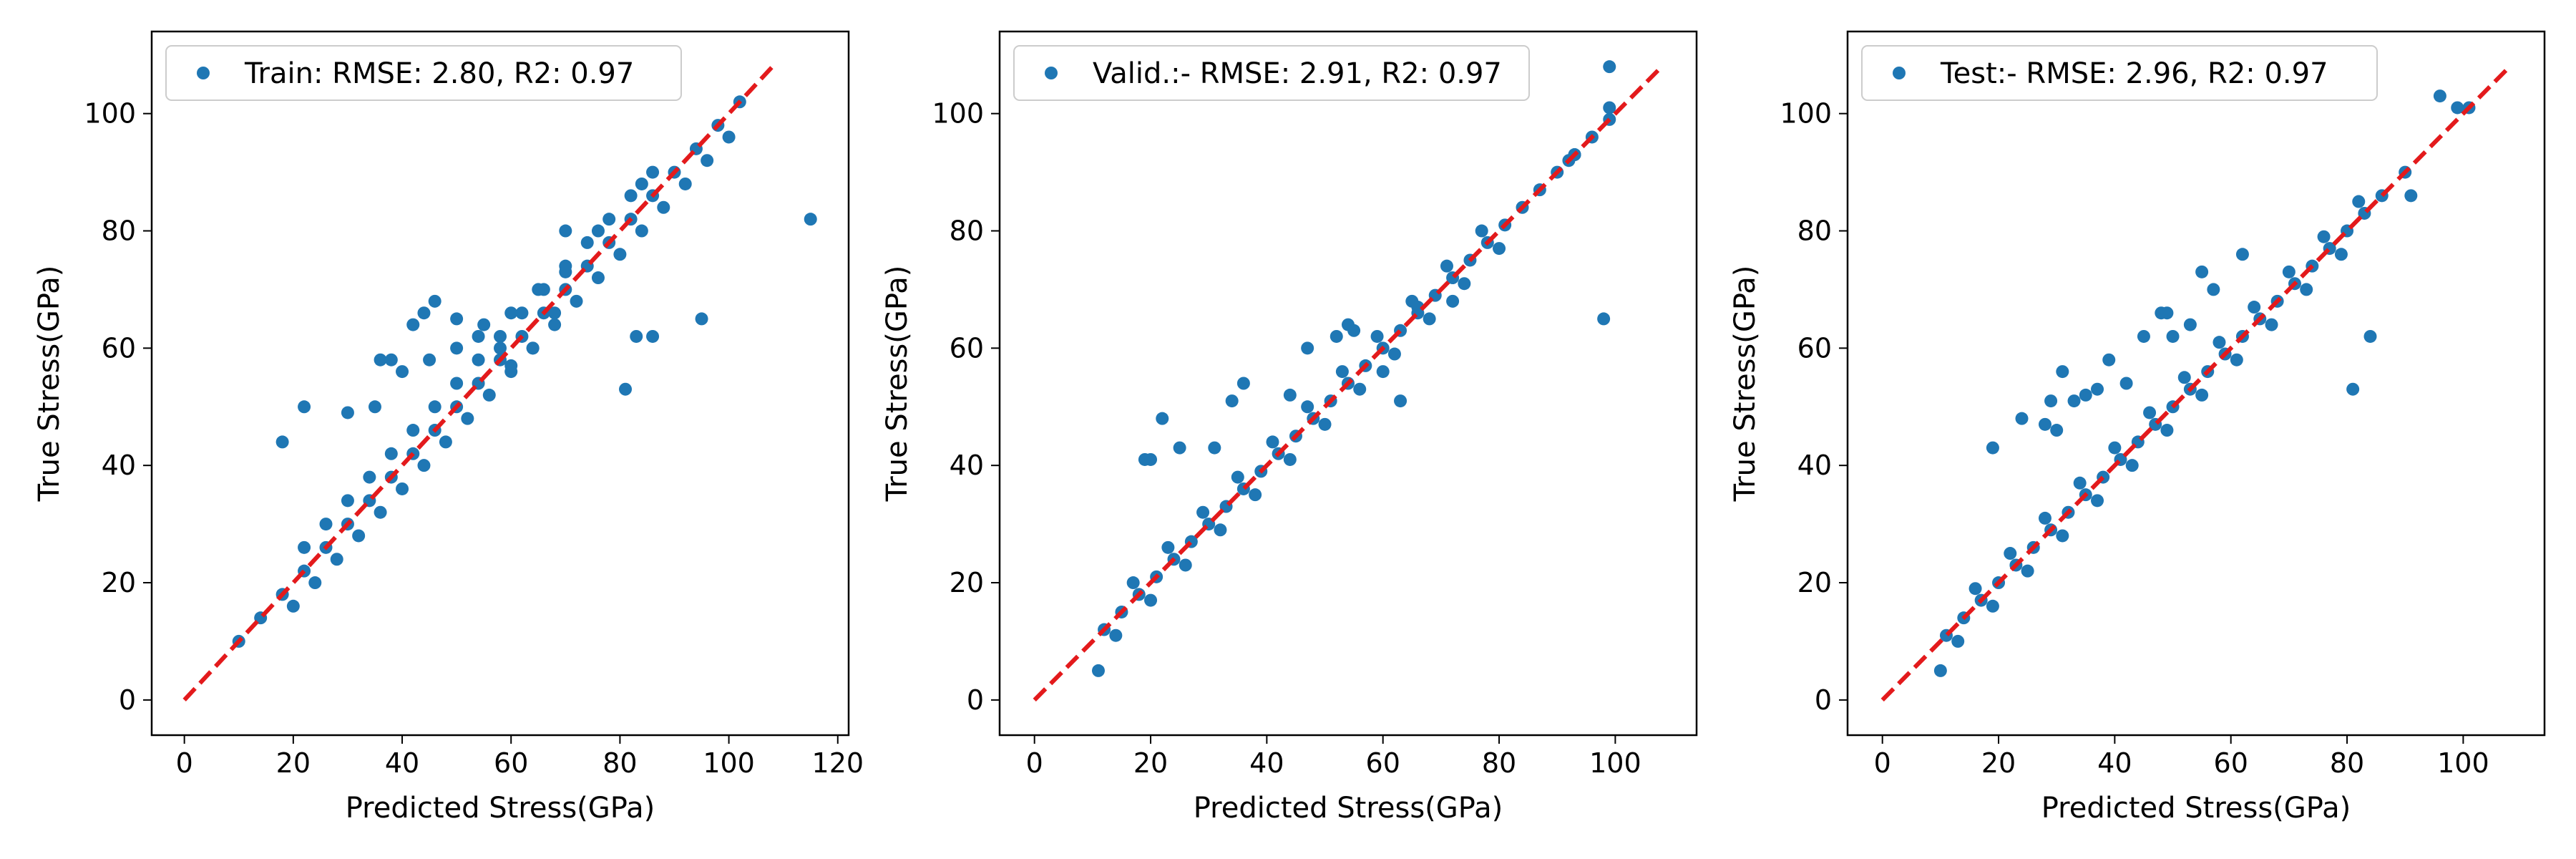 The image size is (2576, 859). I want to click on y-tick-label: 60, so click(1814, 348).